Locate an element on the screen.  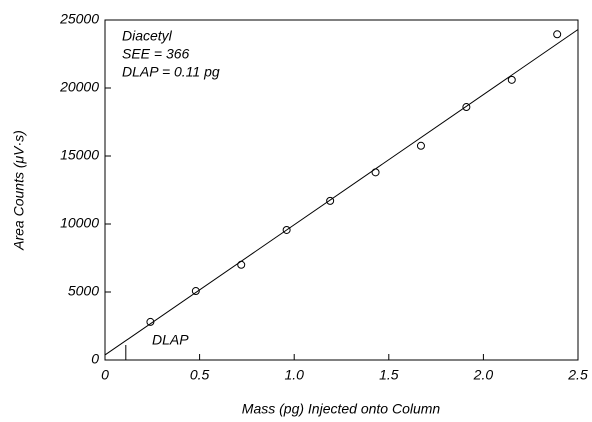
y-tick-label: 0 is located at coordinates (95, 359).